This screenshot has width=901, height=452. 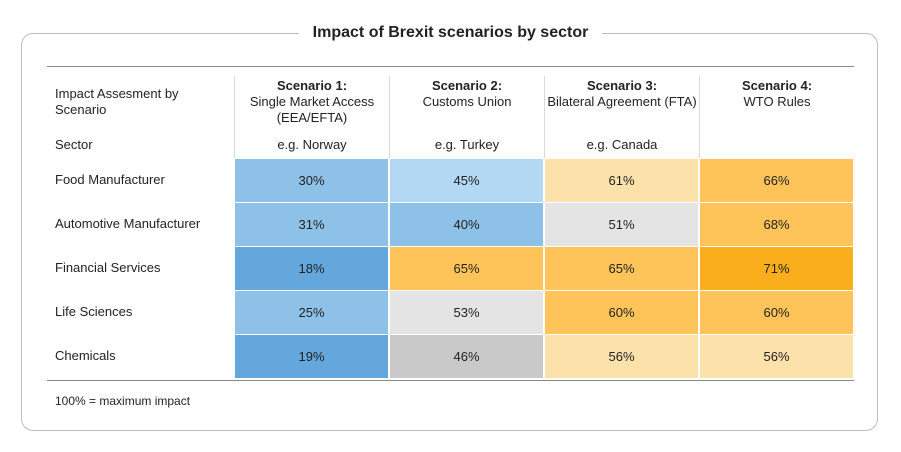 What do you see at coordinates (467, 112) in the screenshot?
I see `scenario-header-2: Scenario 2: Customs Union e.g. Turkey` at bounding box center [467, 112].